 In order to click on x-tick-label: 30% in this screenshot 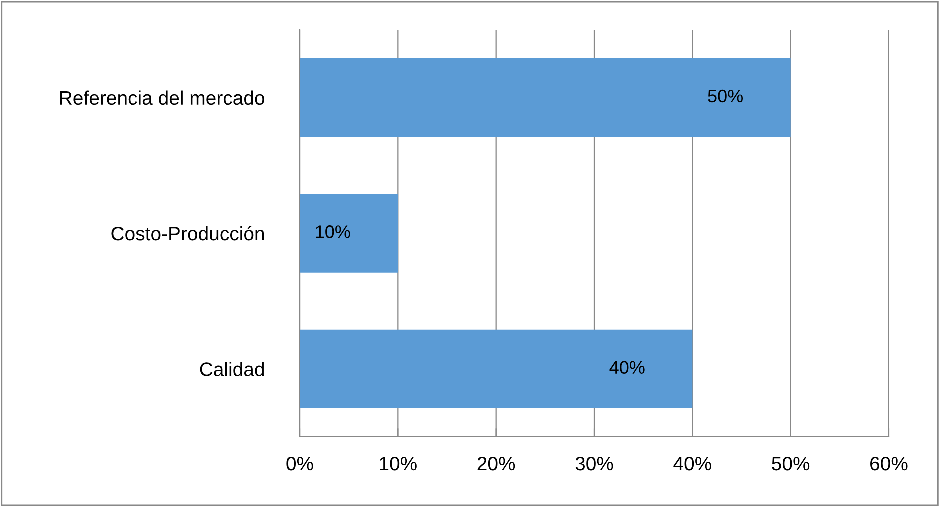, I will do `click(595, 463)`.